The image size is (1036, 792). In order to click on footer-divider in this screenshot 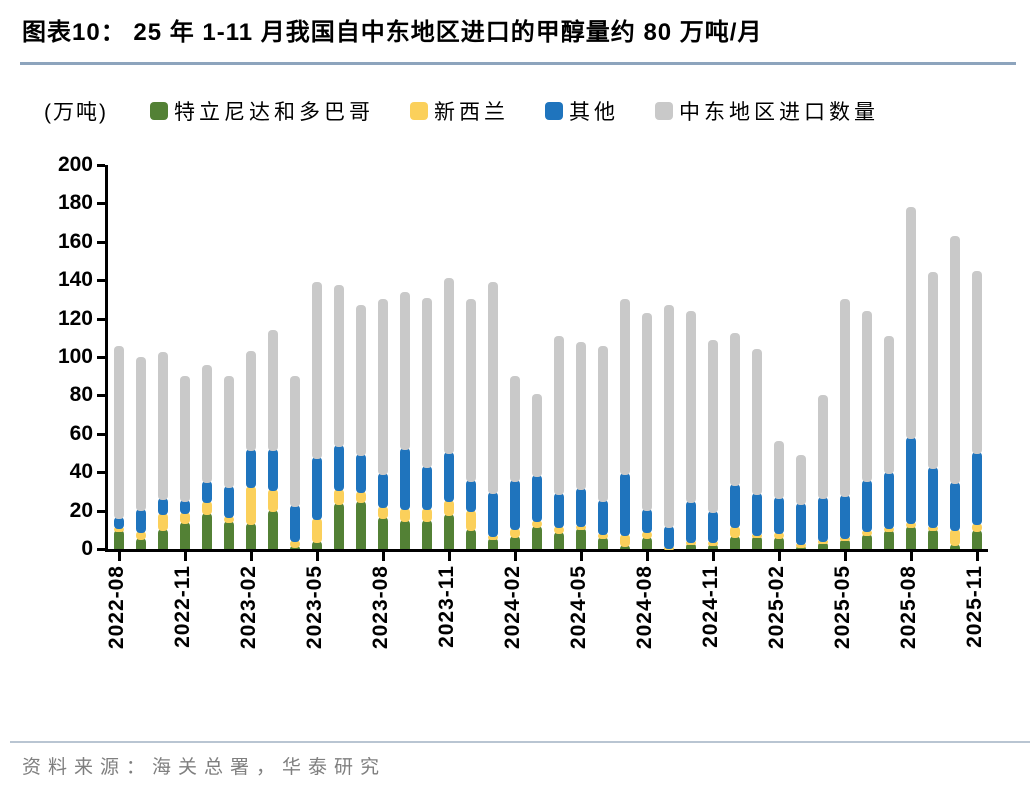, I will do `click(520, 742)`.